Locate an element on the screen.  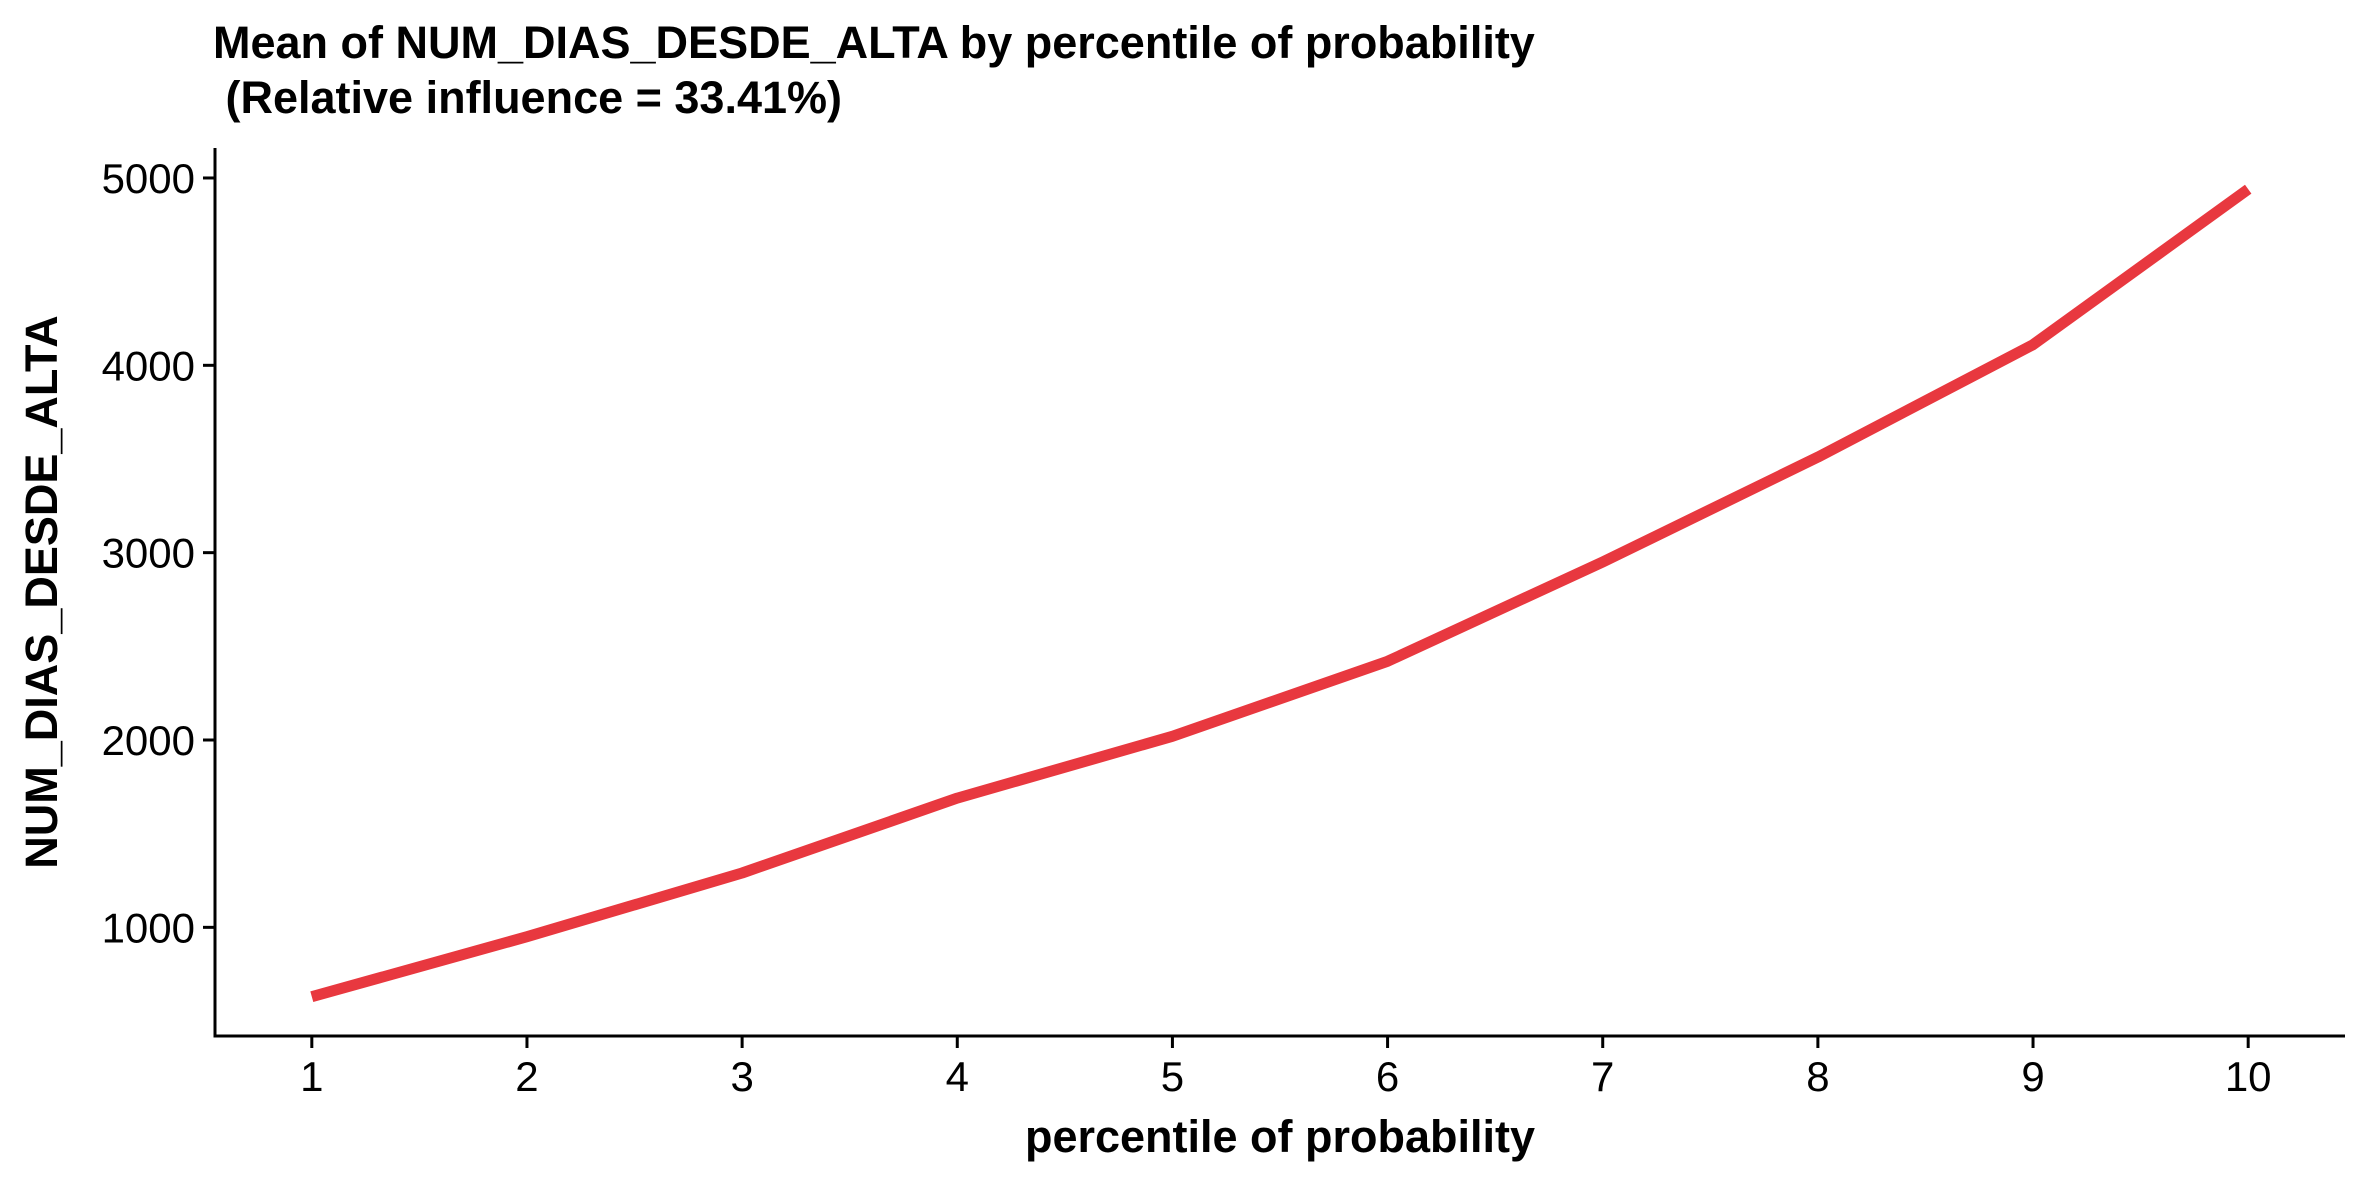
x-tick-label: 10 is located at coordinates (2248, 1076).